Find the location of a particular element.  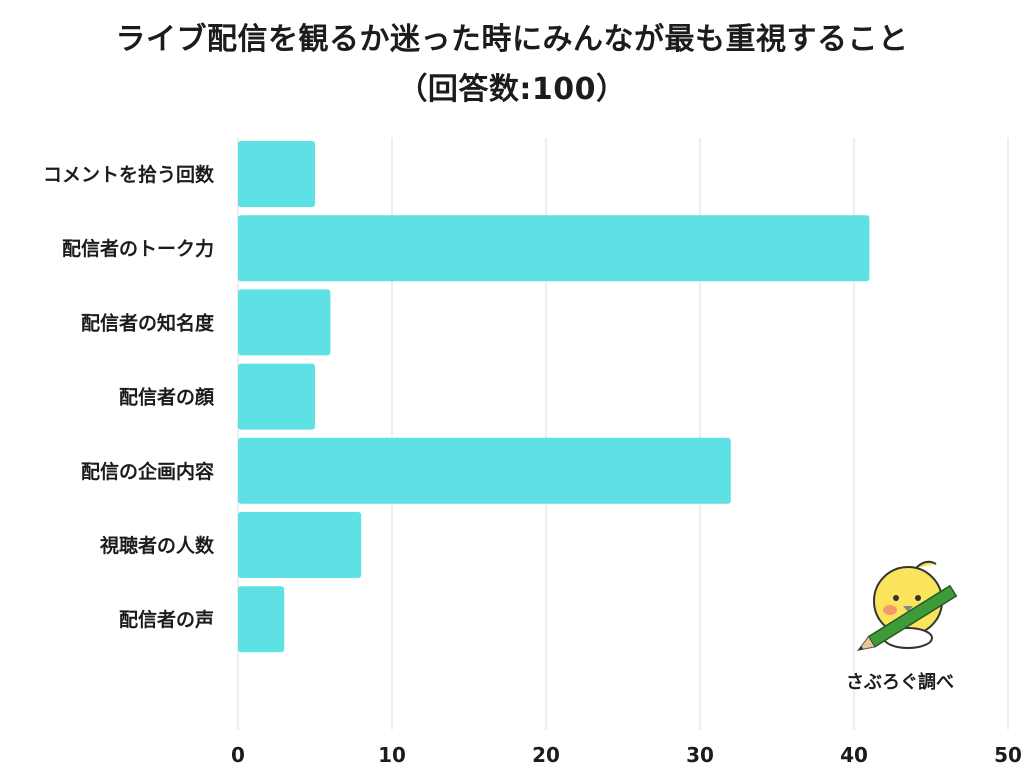

x-tick-label: 10 is located at coordinates (392, 755).